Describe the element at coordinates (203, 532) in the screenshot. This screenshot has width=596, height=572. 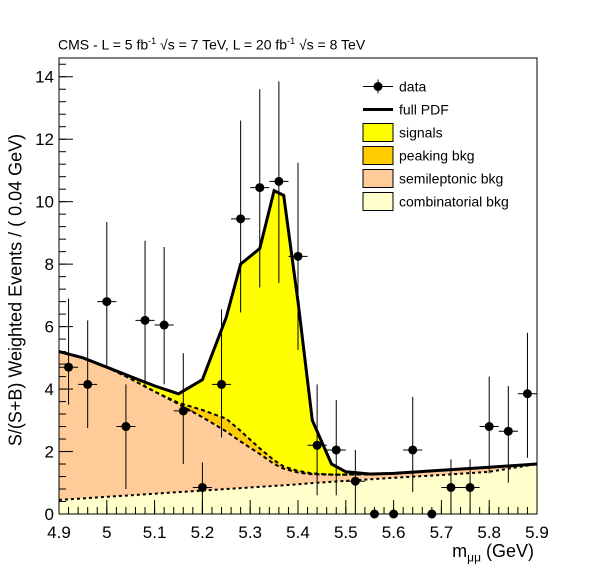
I see `x-tick-label: 5.2` at that location.